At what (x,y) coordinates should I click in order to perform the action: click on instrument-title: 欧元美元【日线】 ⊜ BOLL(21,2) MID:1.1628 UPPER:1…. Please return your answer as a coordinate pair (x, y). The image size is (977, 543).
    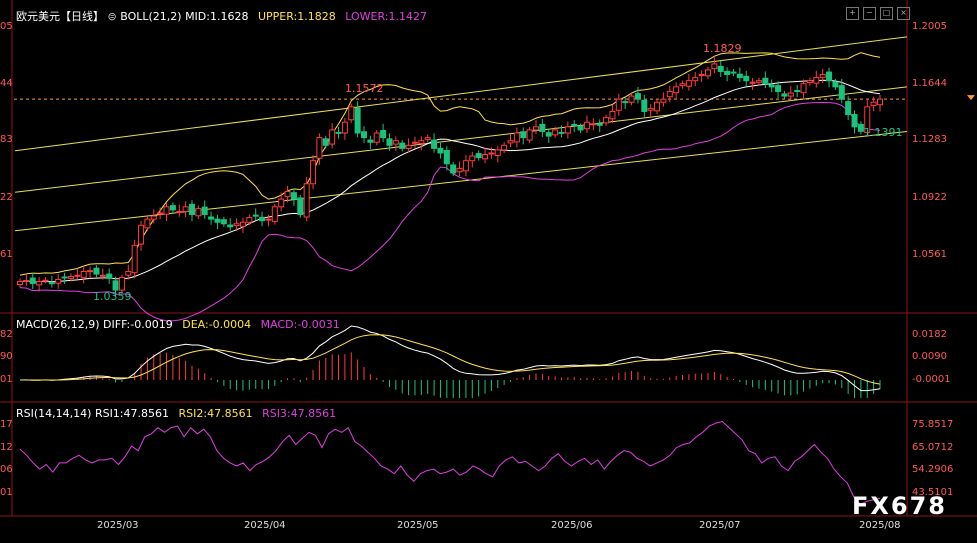
    Looking at the image, I should click on (221, 16).